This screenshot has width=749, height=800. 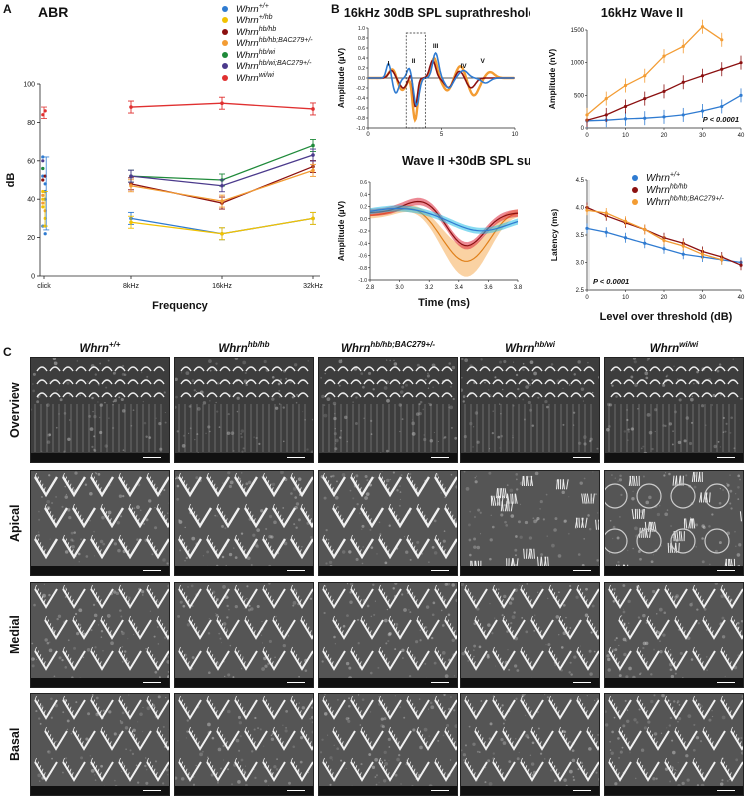 What do you see at coordinates (225, 8) in the screenshot?
I see `legend-marker` at bounding box center [225, 8].